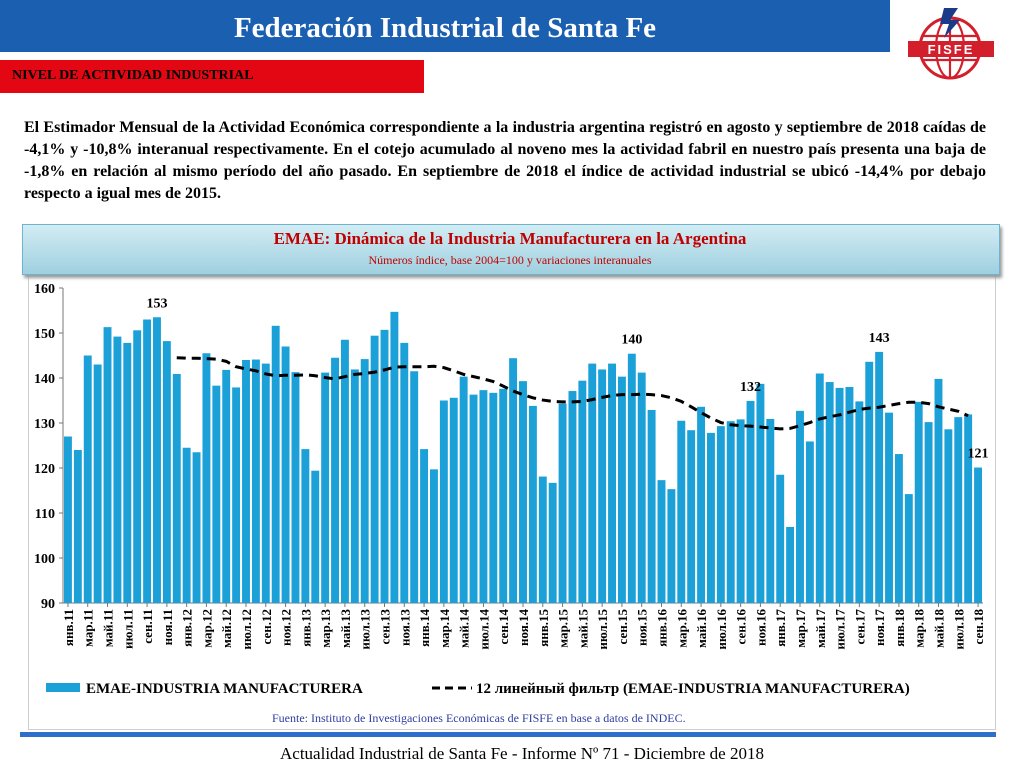 Image resolution: width=1024 pixels, height=768 pixels. What do you see at coordinates (958, 629) in the screenshot?
I see `x-tick-label: июл.18` at bounding box center [958, 629].